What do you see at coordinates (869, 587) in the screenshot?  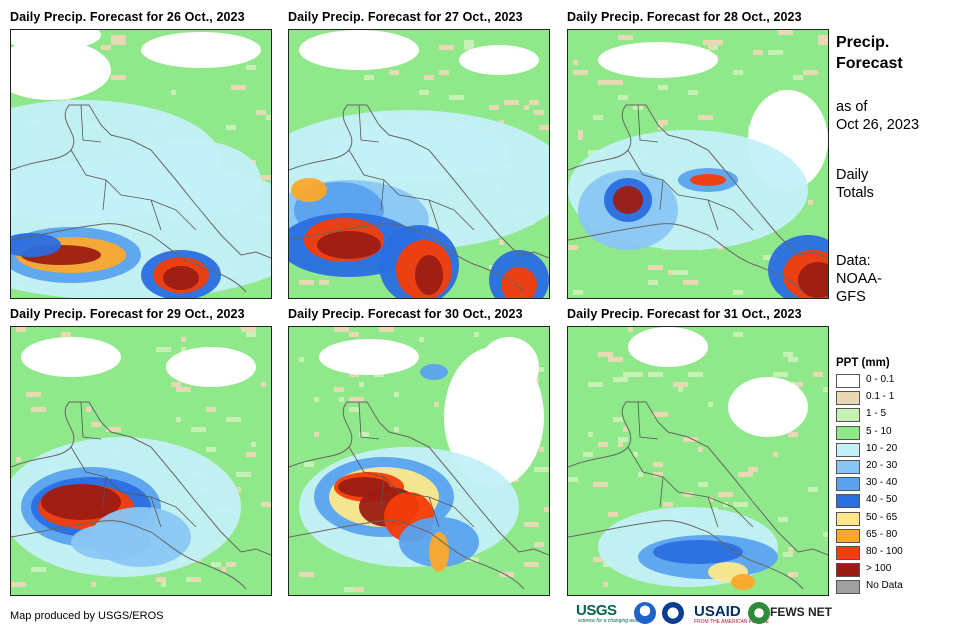 I see `legend-item: No Data` at bounding box center [869, 587].